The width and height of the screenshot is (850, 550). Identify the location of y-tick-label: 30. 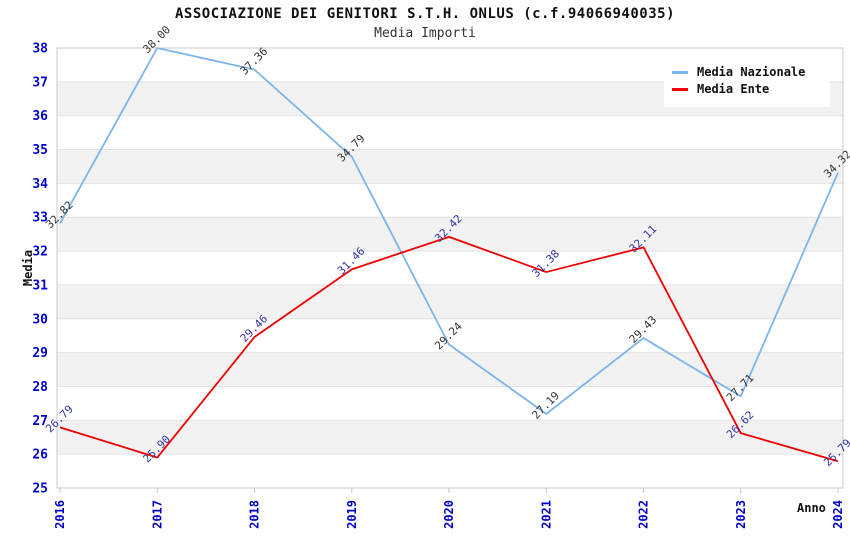
(40, 319).